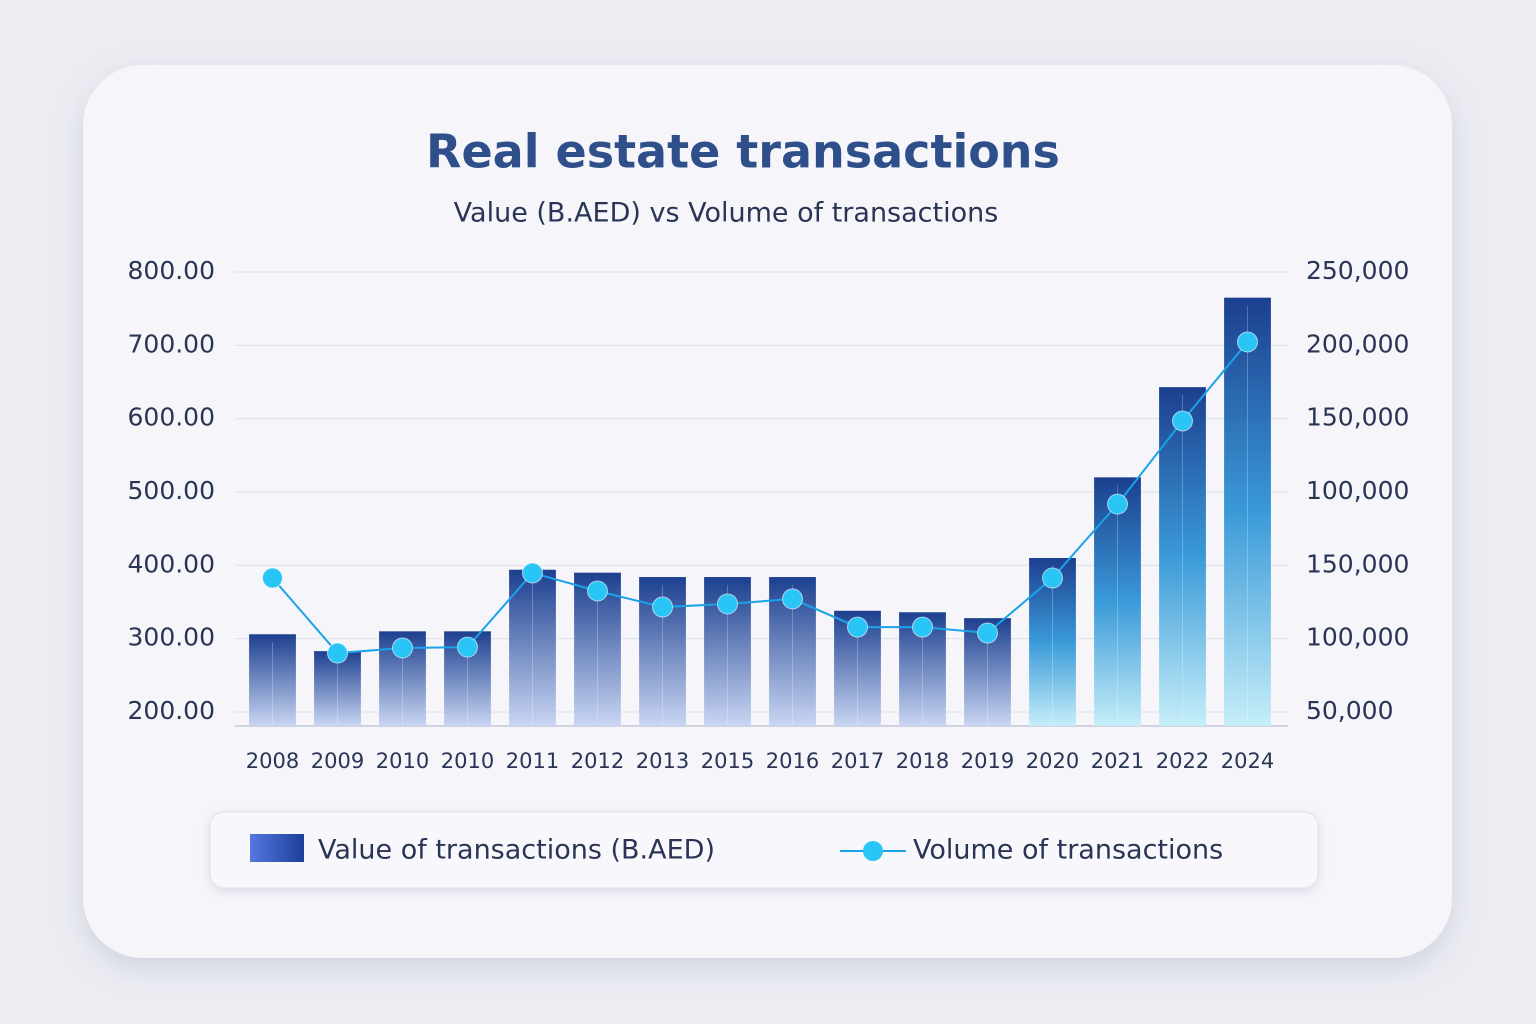 The width and height of the screenshot is (1536, 1024). What do you see at coordinates (1357, 270) in the screenshot?
I see `y2-tick-label: 250,000` at bounding box center [1357, 270].